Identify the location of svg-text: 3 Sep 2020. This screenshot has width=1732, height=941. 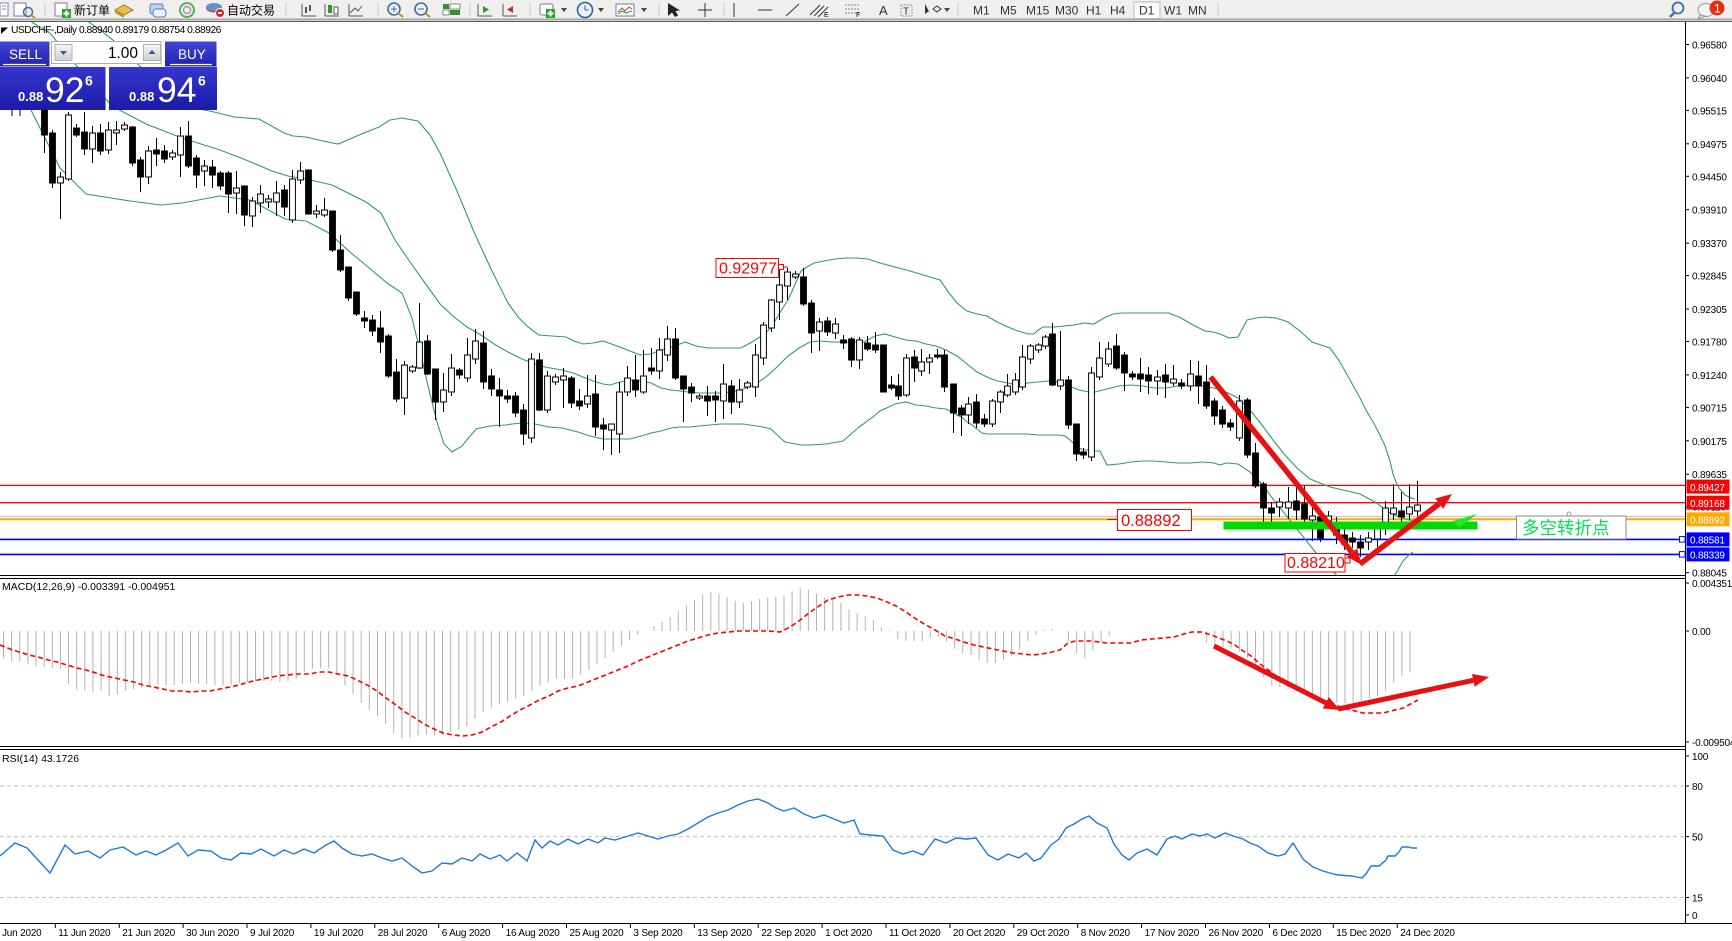
(658, 933).